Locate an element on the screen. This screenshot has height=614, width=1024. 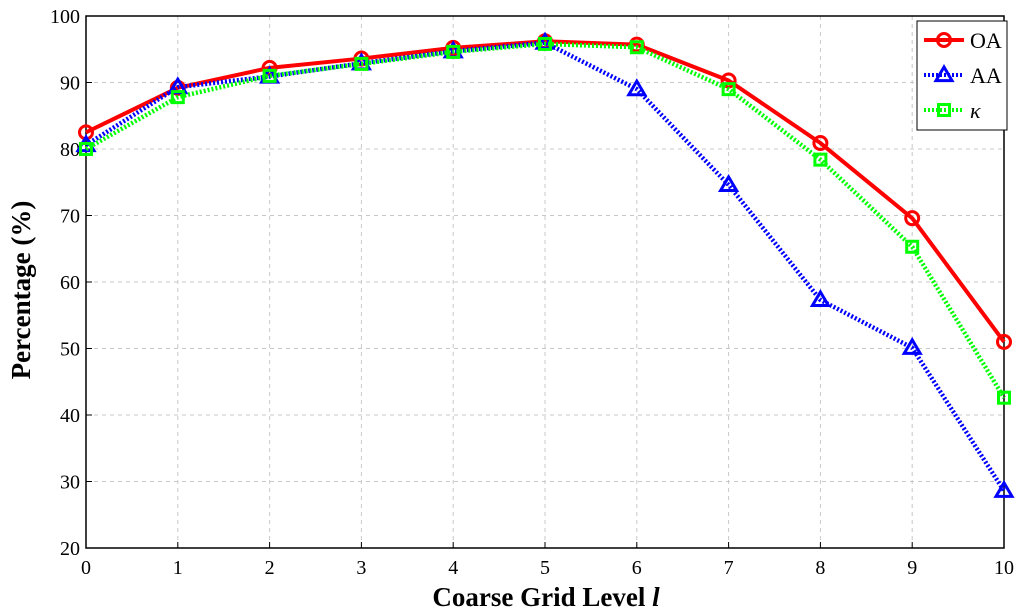
x-axis-title-text: Coarse Grid Level is located at coordinates (538, 597).